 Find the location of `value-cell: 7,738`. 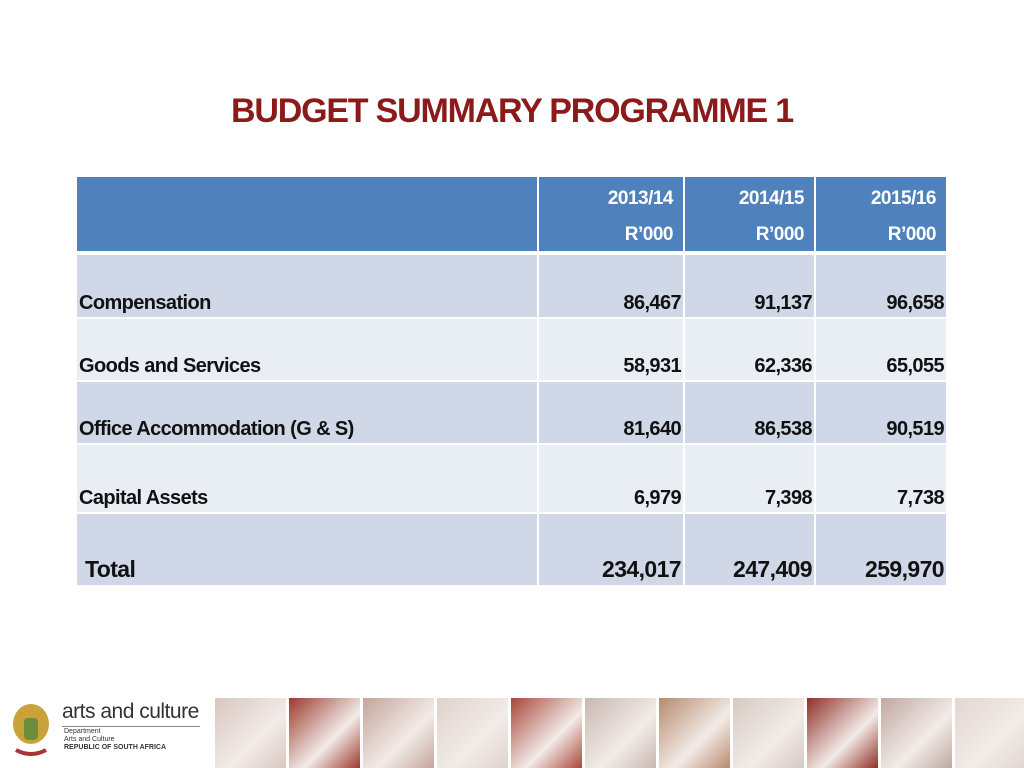

value-cell: 7,738 is located at coordinates (881, 478).